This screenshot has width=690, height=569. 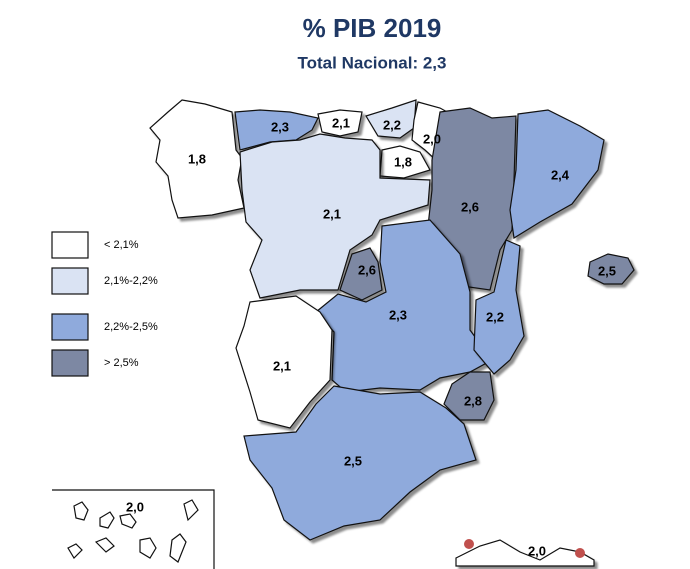 What do you see at coordinates (104, 304) in the screenshot?
I see `legend: < 2,1% 2,1%-2,2% 2,2%-2,5% > 2,5%` at bounding box center [104, 304].